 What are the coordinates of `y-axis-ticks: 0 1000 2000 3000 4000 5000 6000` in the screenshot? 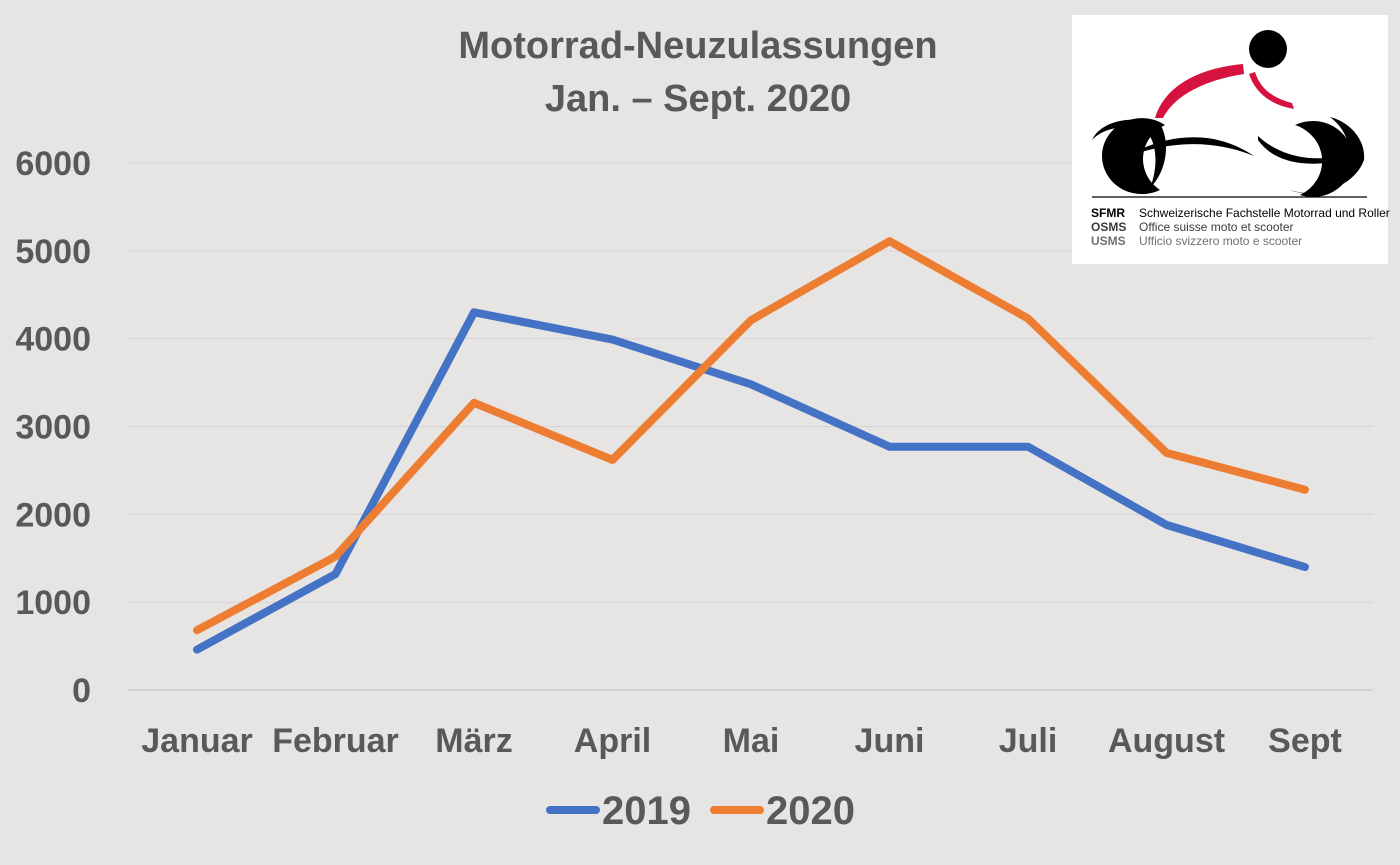 It's located at (53, 427).